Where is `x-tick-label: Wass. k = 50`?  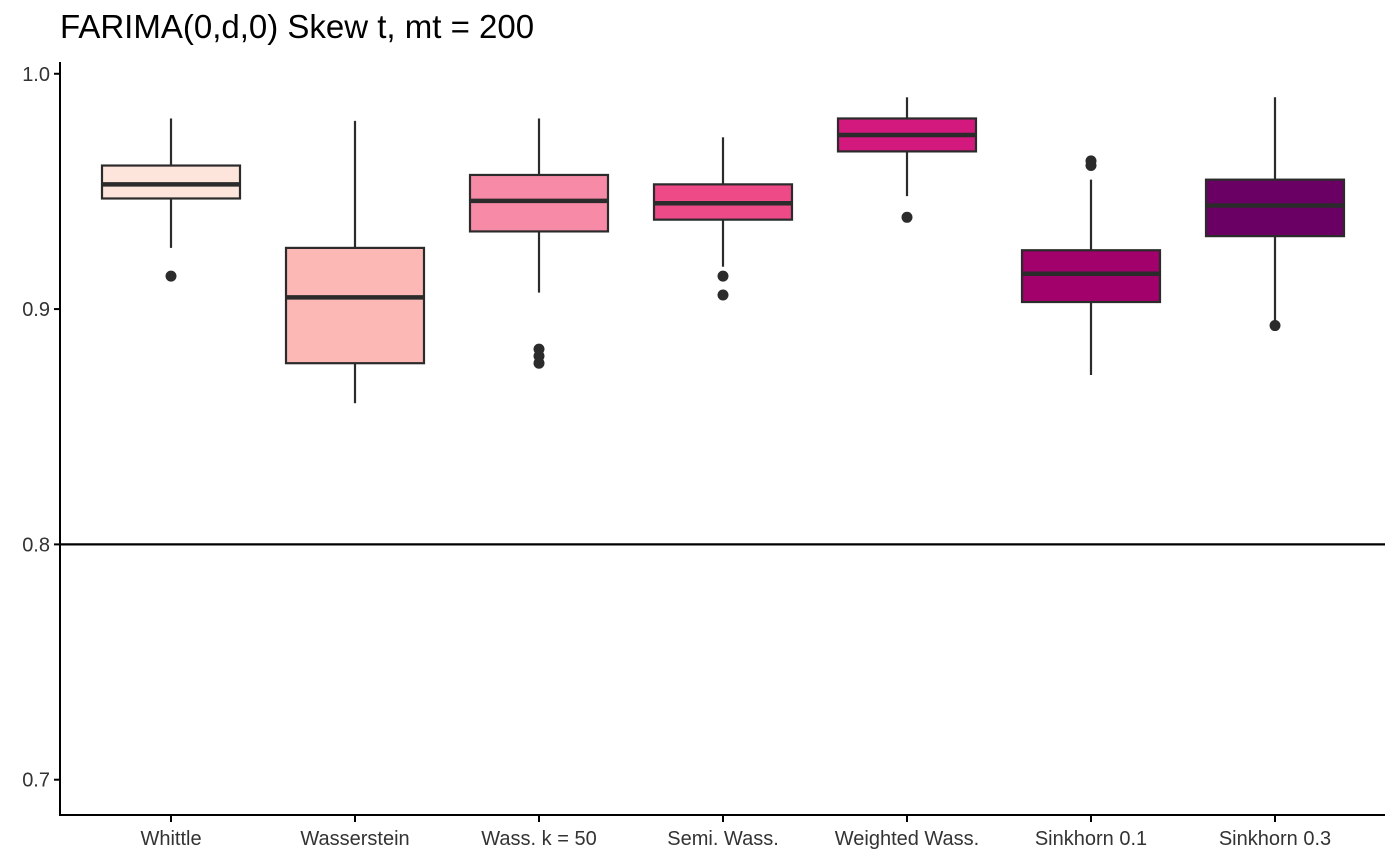
x-tick-label: Wass. k = 50 is located at coordinates (538, 839).